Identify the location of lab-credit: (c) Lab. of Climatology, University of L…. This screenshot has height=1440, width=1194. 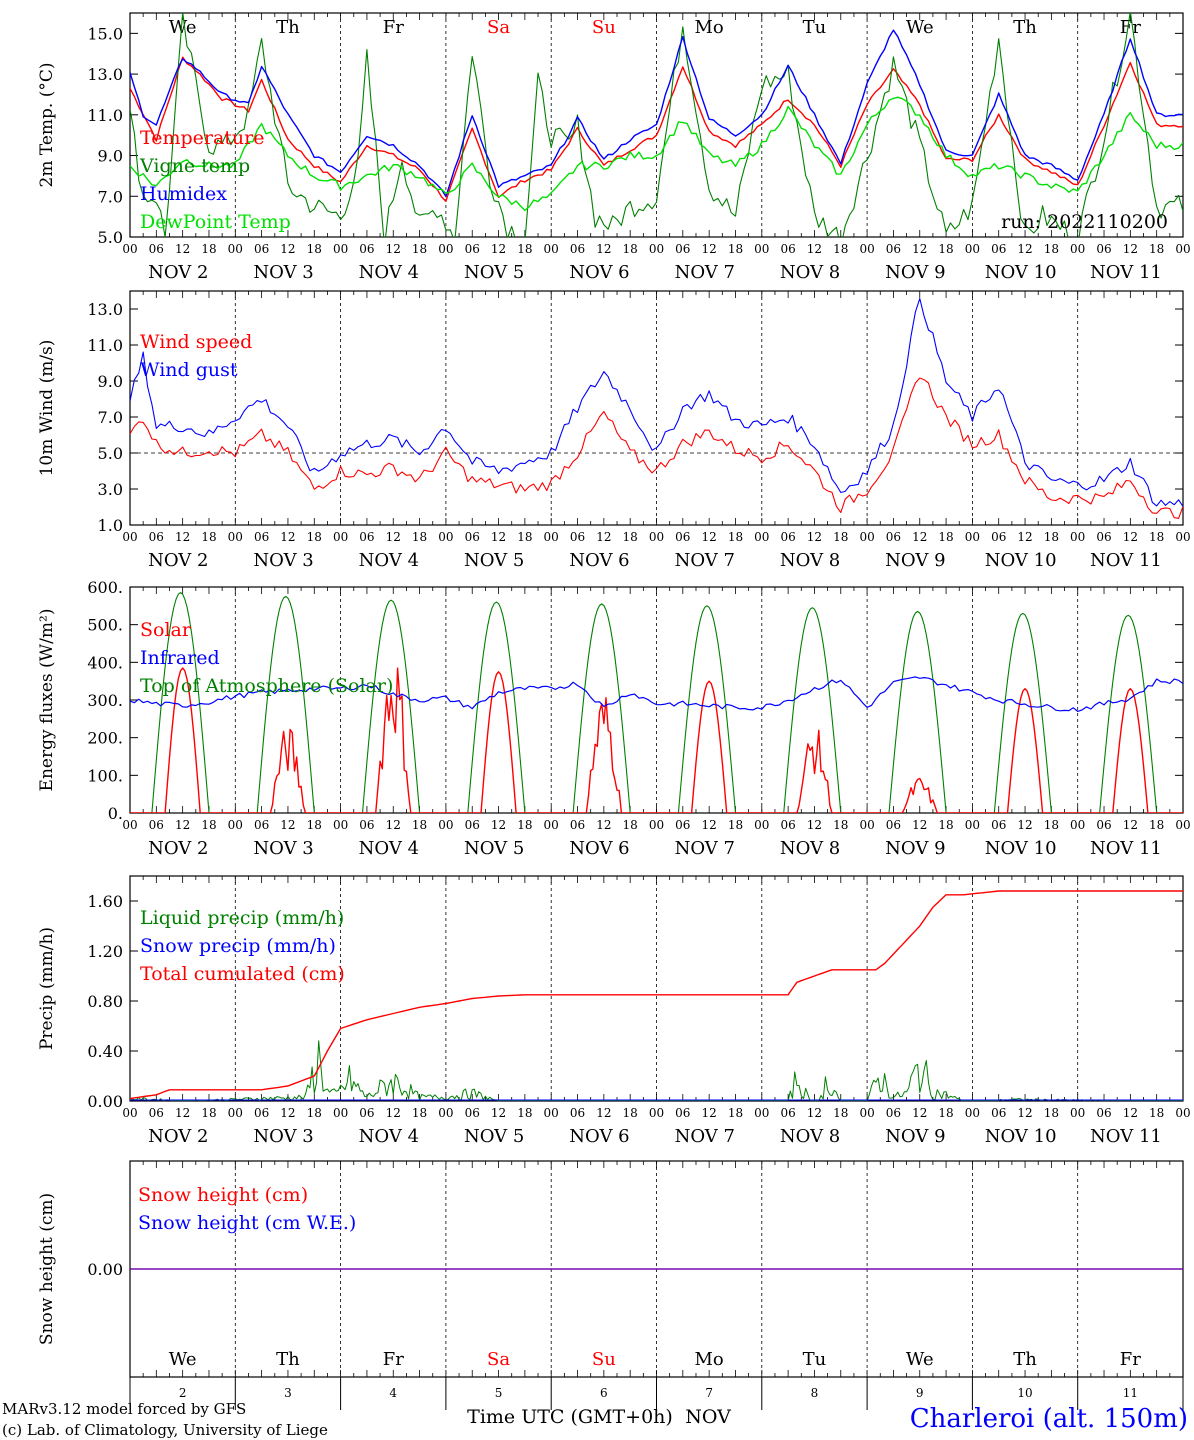
(165, 1430).